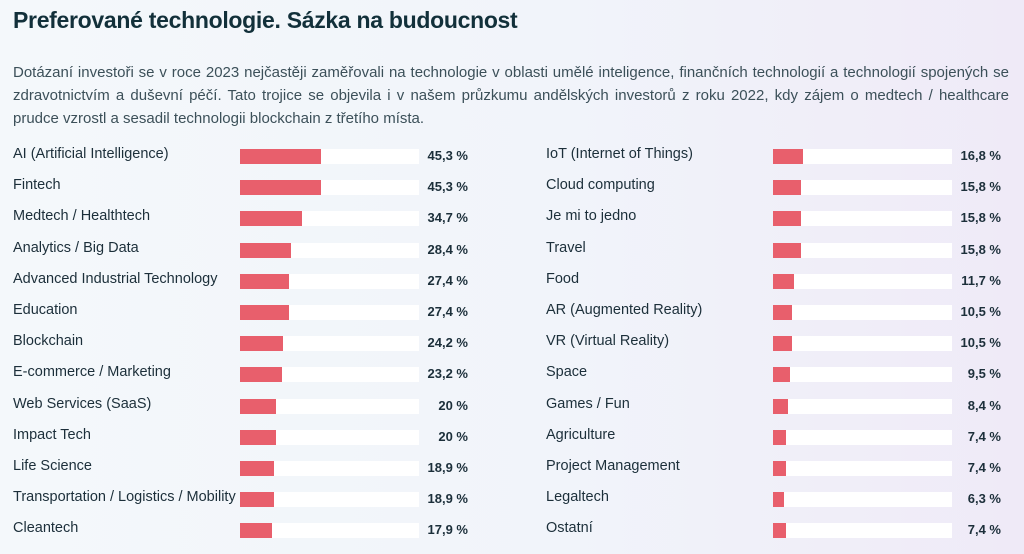 This screenshot has height=554, width=1024. Describe the element at coordinates (984, 374) in the screenshot. I see `bar-value-label: 9,5 %` at that location.